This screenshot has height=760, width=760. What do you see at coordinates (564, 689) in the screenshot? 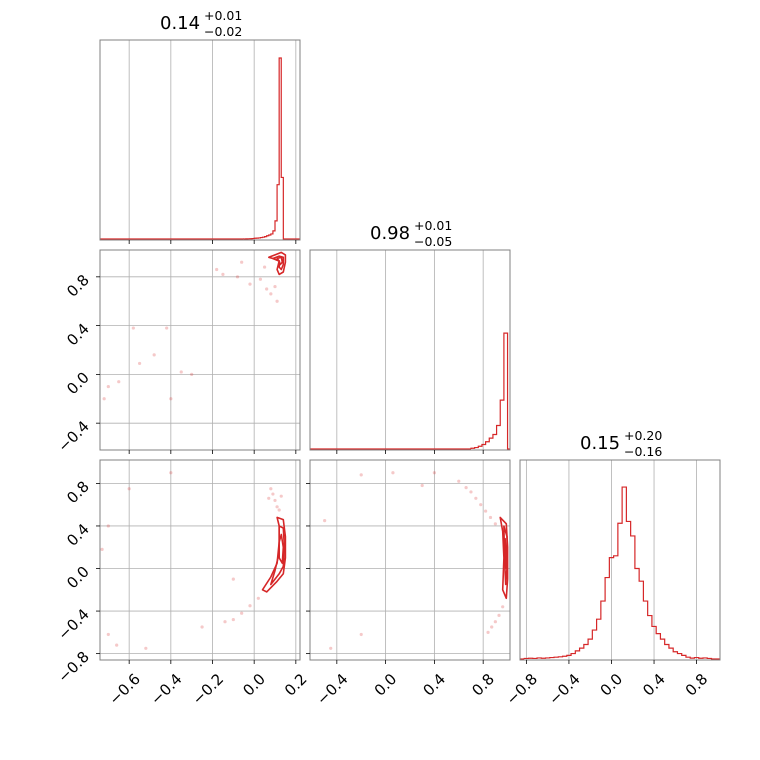
I see `hist-panel-2-xtick-label-1: −0.4` at bounding box center [564, 689].